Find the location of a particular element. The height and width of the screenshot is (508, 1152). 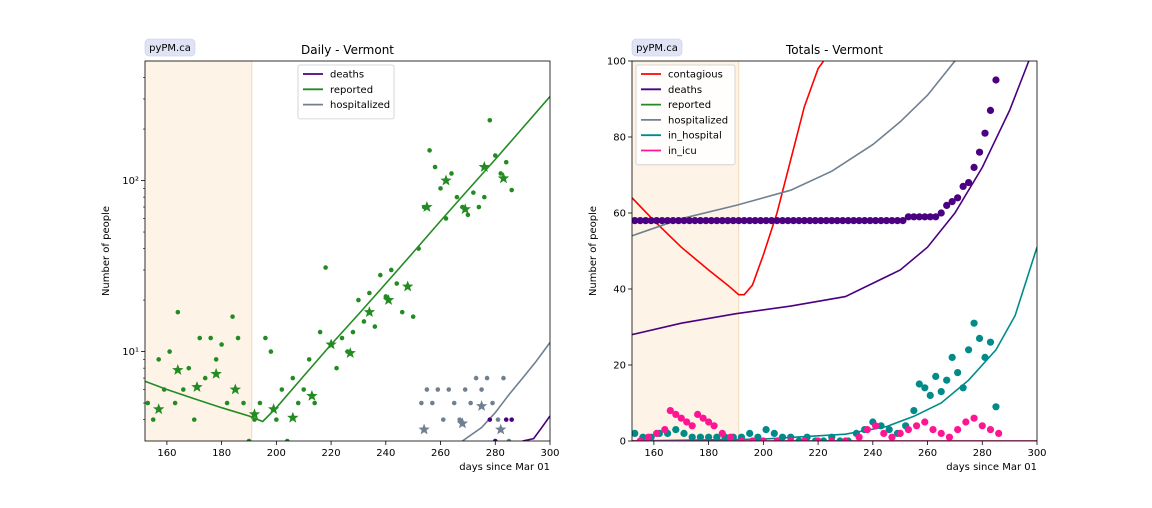

chart0-x-tick-label-2: 200 is located at coordinates (276, 453).